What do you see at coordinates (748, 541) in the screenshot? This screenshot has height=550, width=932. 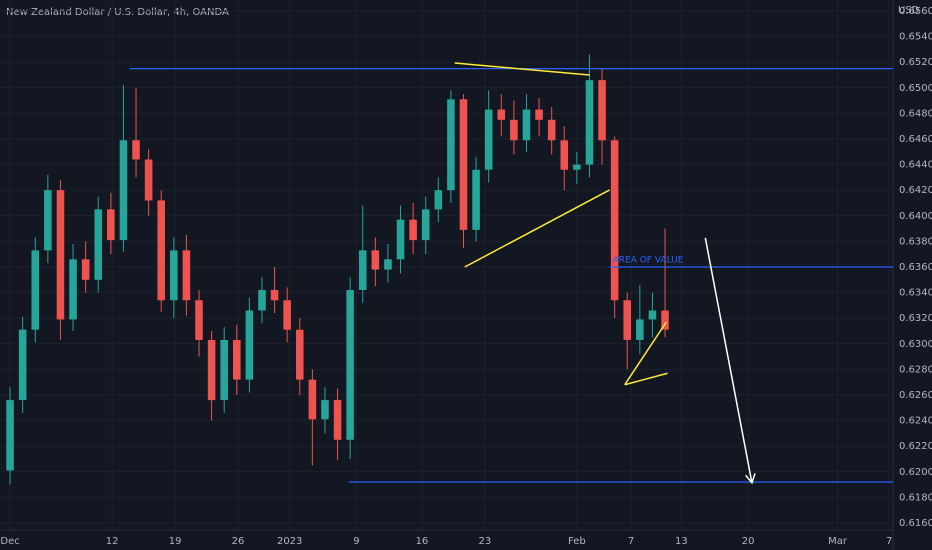 I see `x-tick-label: 20` at bounding box center [748, 541].